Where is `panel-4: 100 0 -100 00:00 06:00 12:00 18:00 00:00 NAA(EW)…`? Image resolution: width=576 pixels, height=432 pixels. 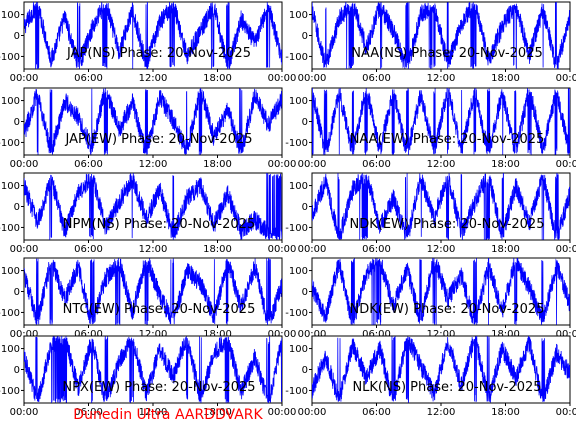 panel-4: 100 0 -100 00:00 06:00 12:00 18:00 00:00 NAA(EW)… is located at coordinates (430, 128).